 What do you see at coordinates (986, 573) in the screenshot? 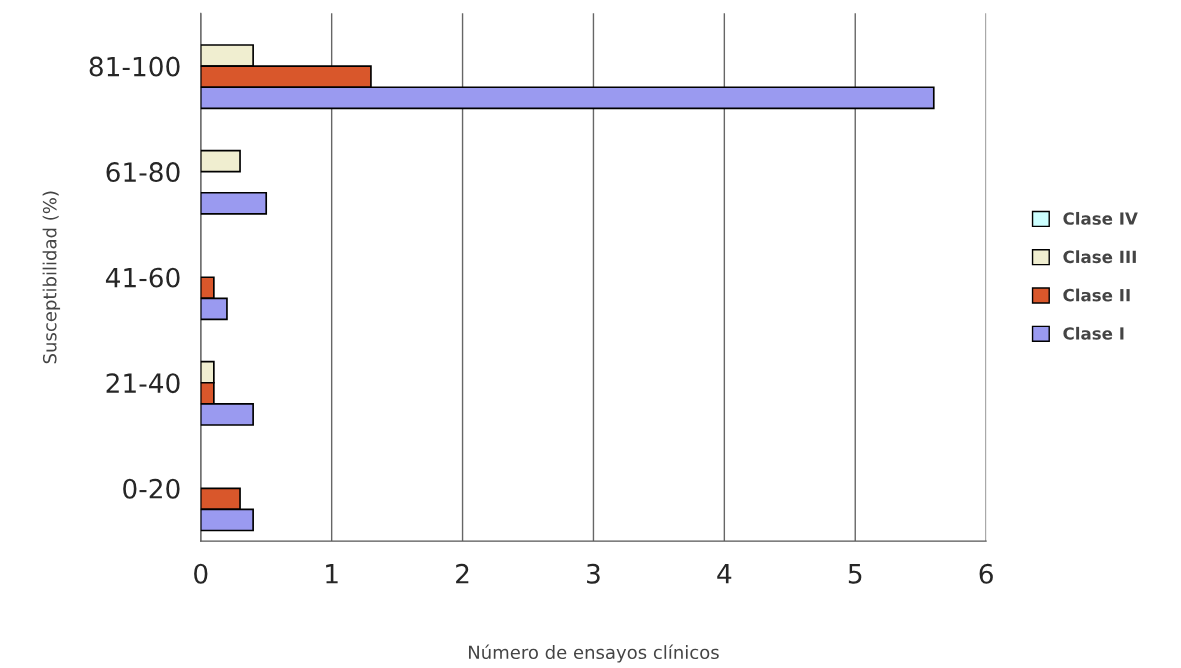
I see `x-tick-label: 6` at bounding box center [986, 573].